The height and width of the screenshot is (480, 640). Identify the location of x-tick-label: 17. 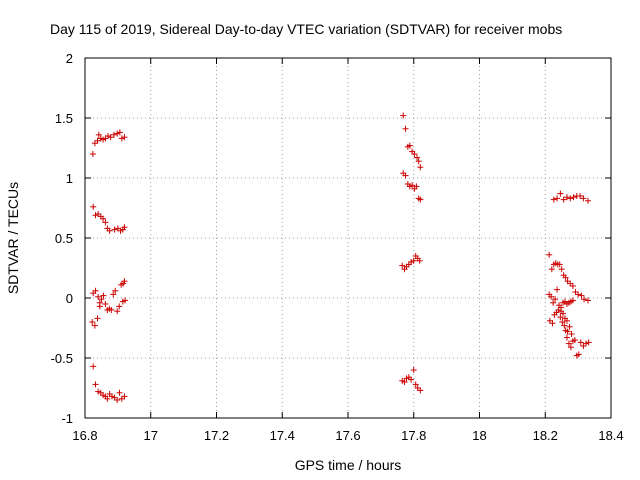
(151, 435).